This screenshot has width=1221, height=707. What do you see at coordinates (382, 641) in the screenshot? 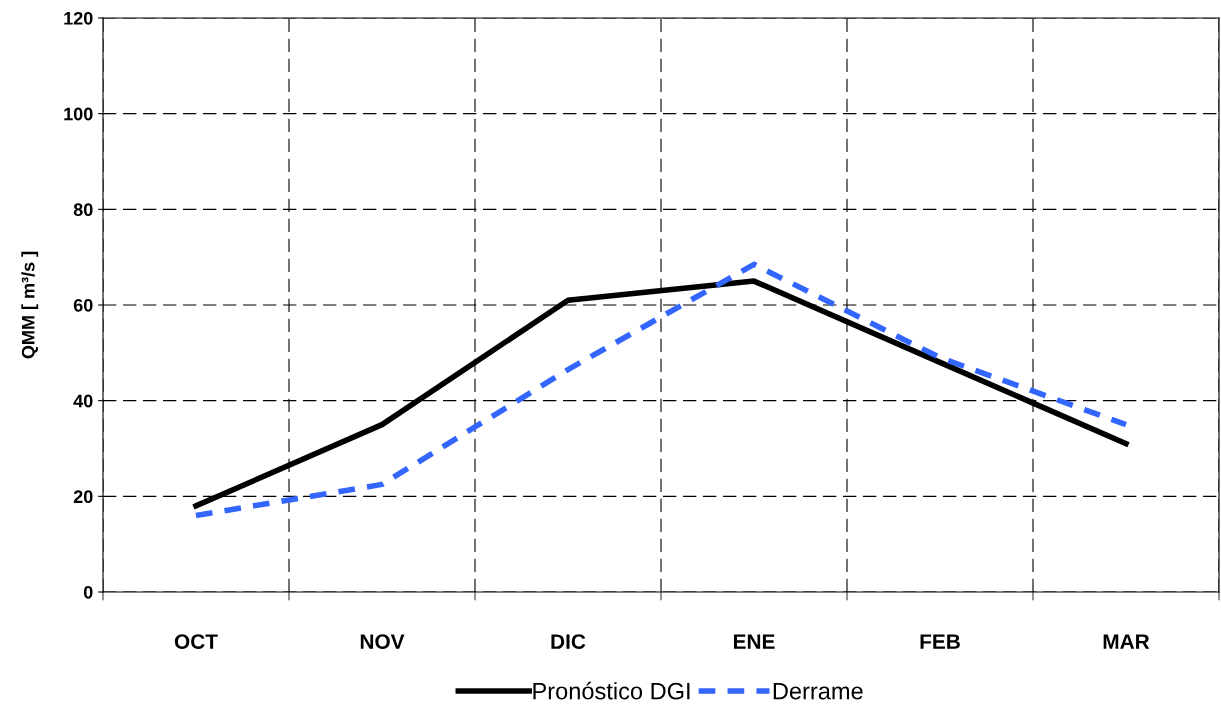
I see `x-tick-label: NOV` at bounding box center [382, 641].